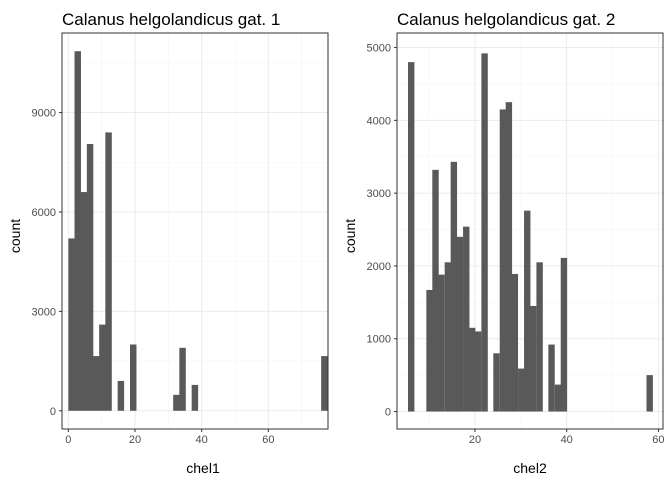  I want to click on y-tick-label: 4000, so click(379, 121).